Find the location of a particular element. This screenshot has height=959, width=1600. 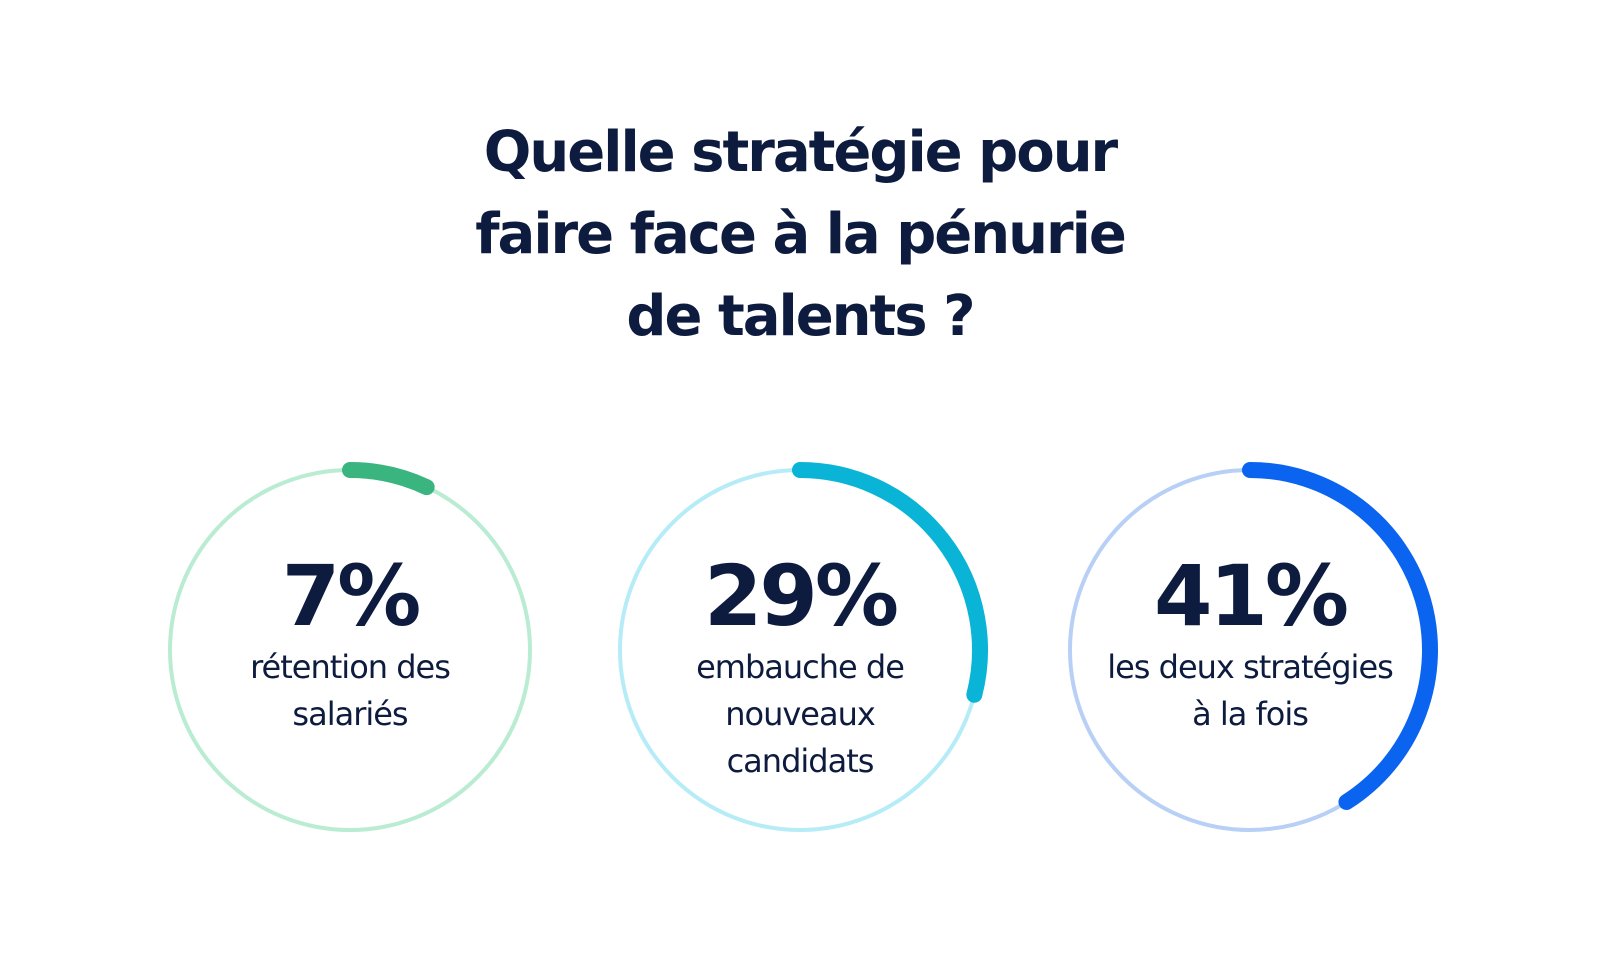

stat-label-line: nouveaux is located at coordinates (800, 714).